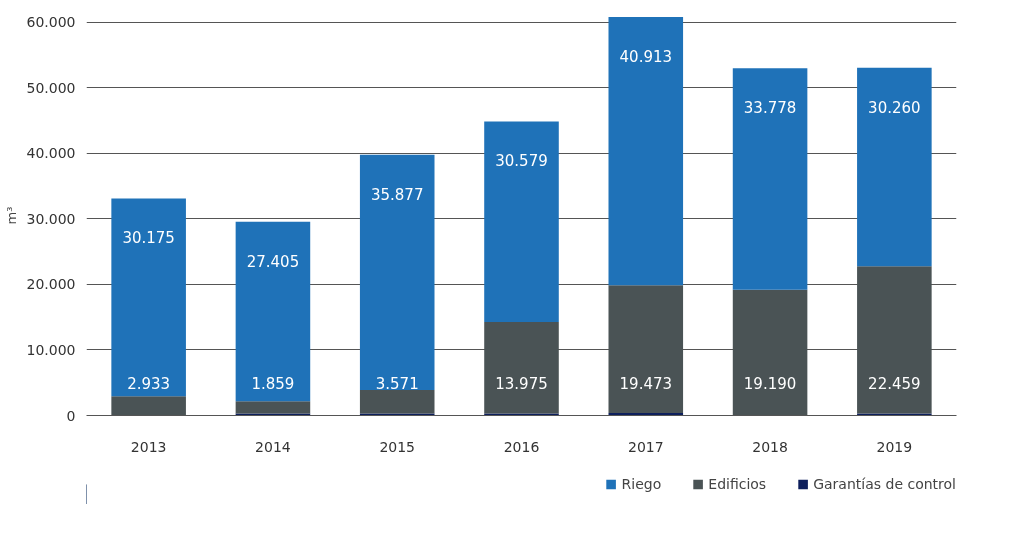 The height and width of the screenshot is (551, 1034). I want to click on data-label: 33.778, so click(770, 108).